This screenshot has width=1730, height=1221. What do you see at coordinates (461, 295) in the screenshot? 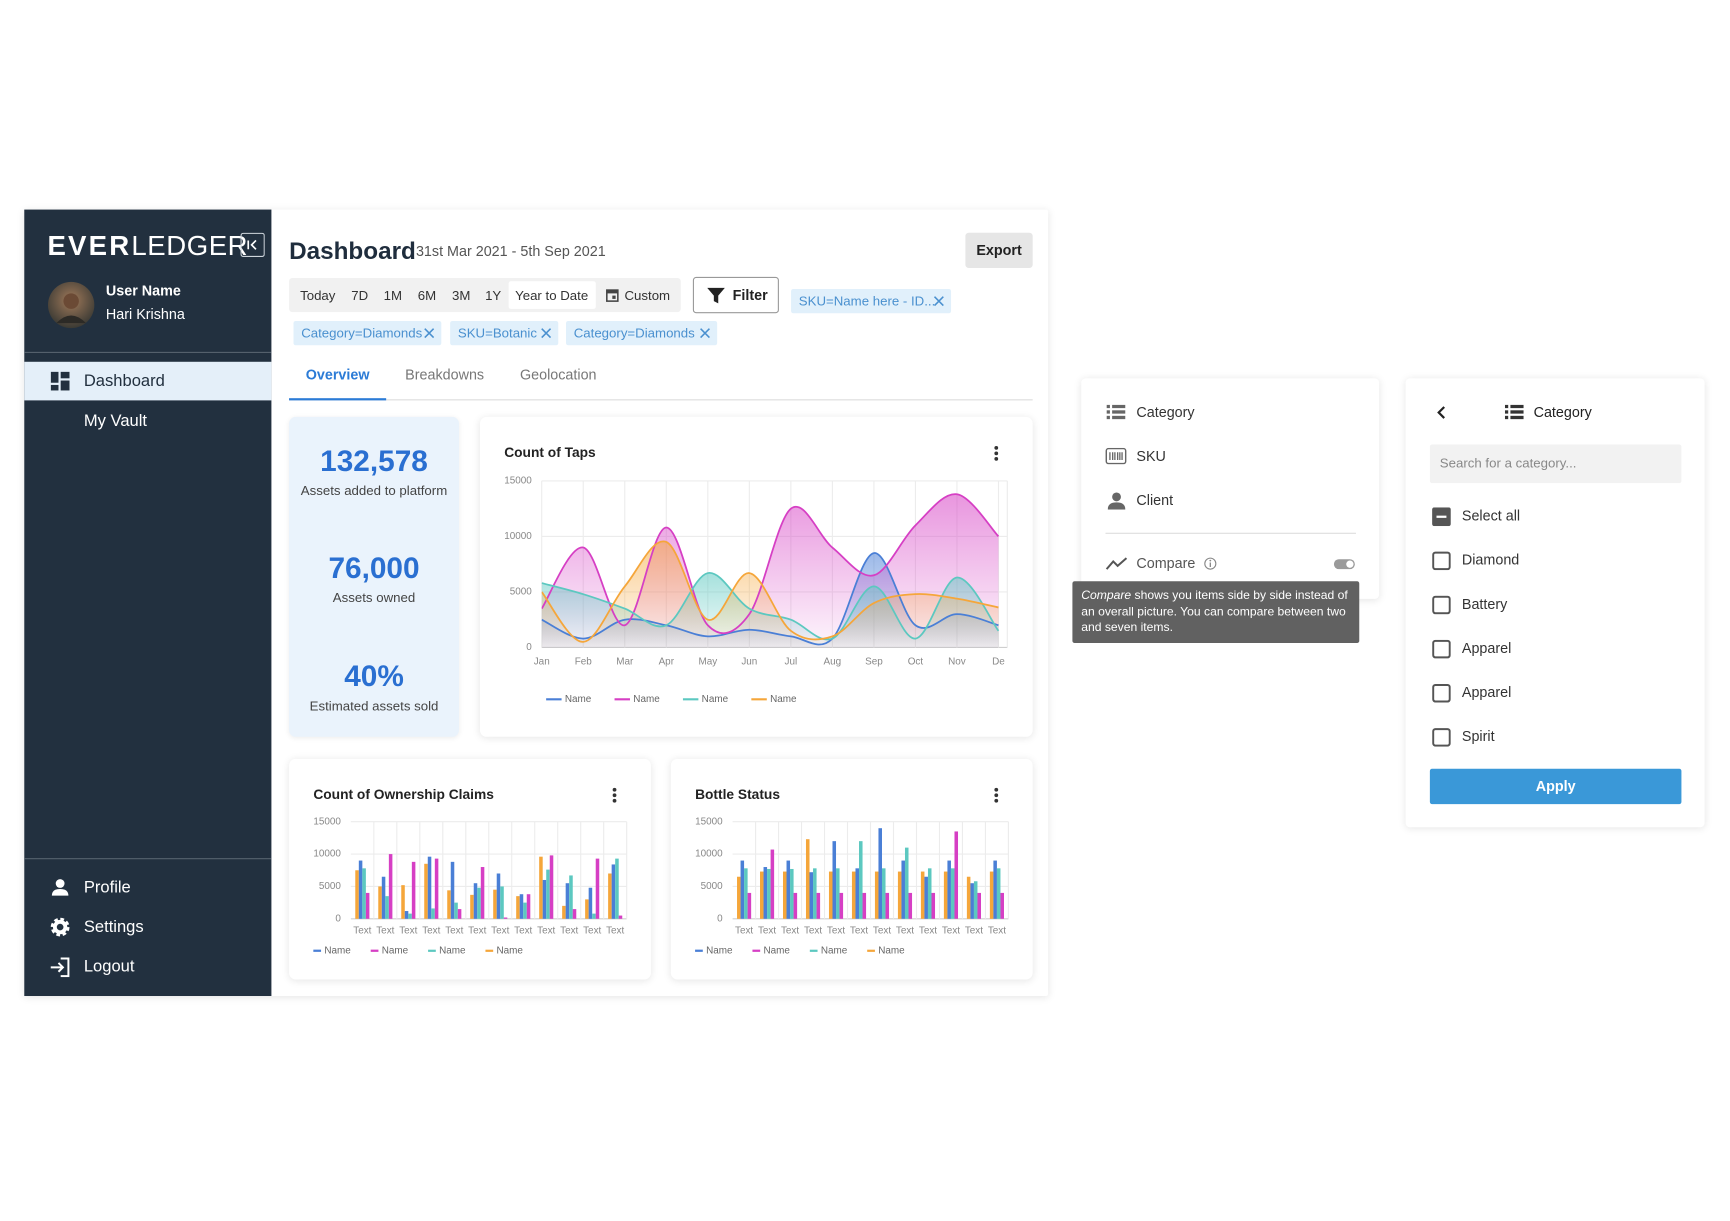
I see `range-option: 3M` at bounding box center [461, 295].